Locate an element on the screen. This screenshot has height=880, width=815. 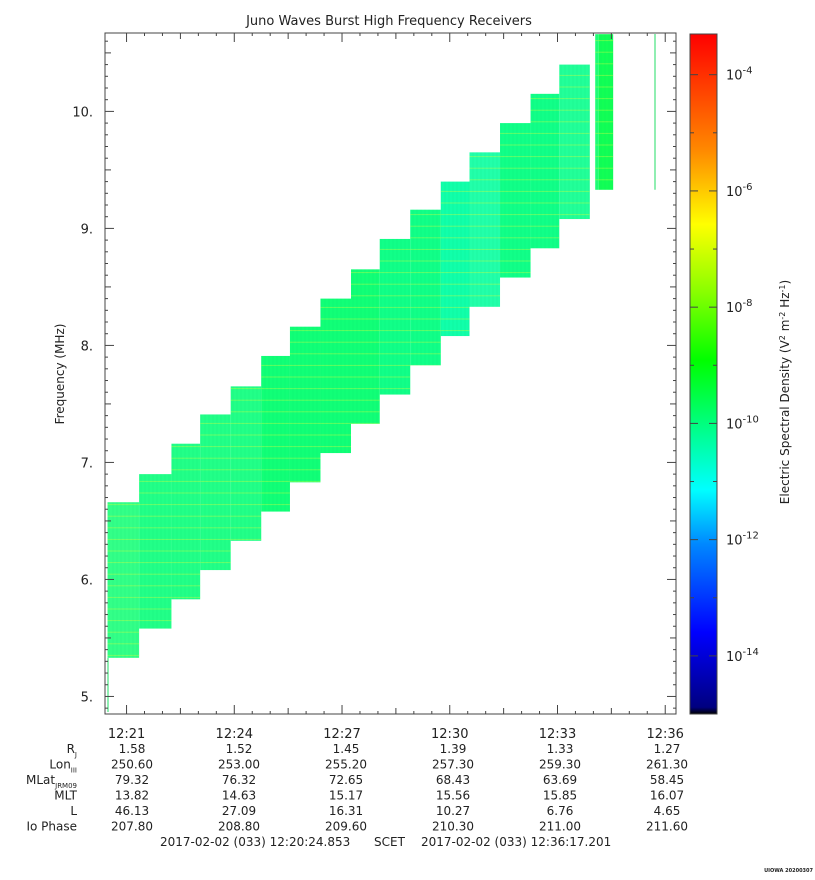
ephemeris-value: 46.13 is located at coordinates (132, 811).